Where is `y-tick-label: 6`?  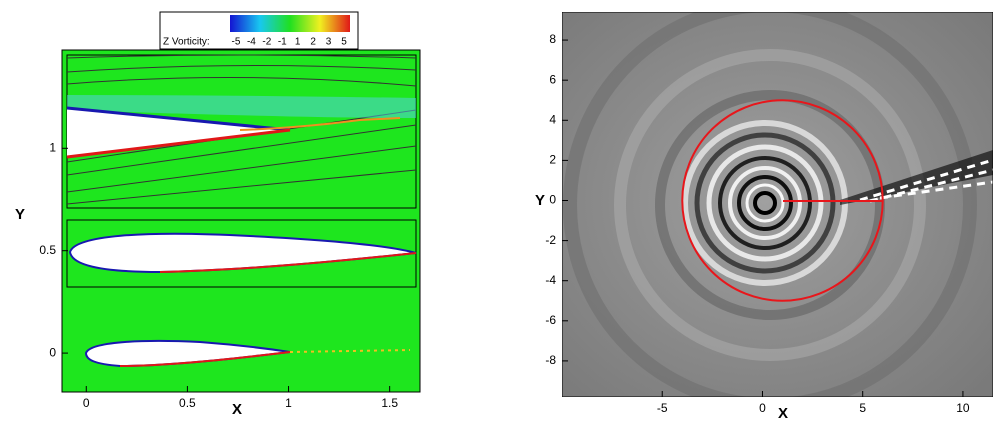
y-tick-label: 6 is located at coordinates (552, 79).